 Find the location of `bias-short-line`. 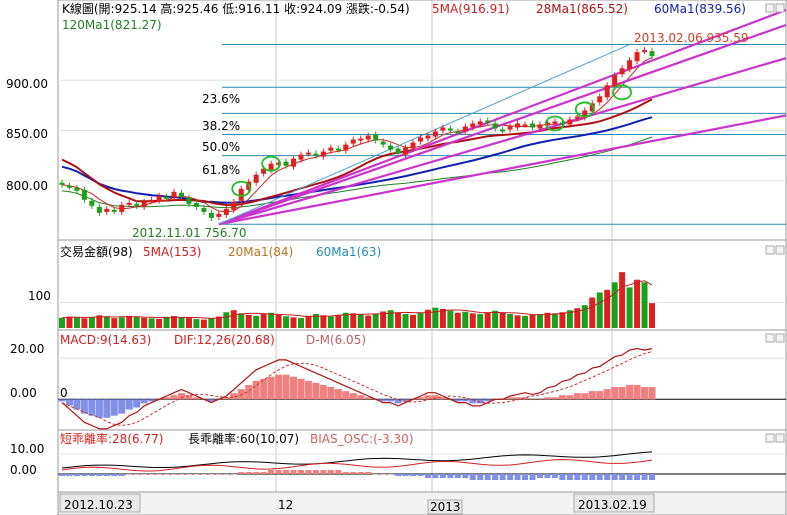

bias-short-line is located at coordinates (357, 465).